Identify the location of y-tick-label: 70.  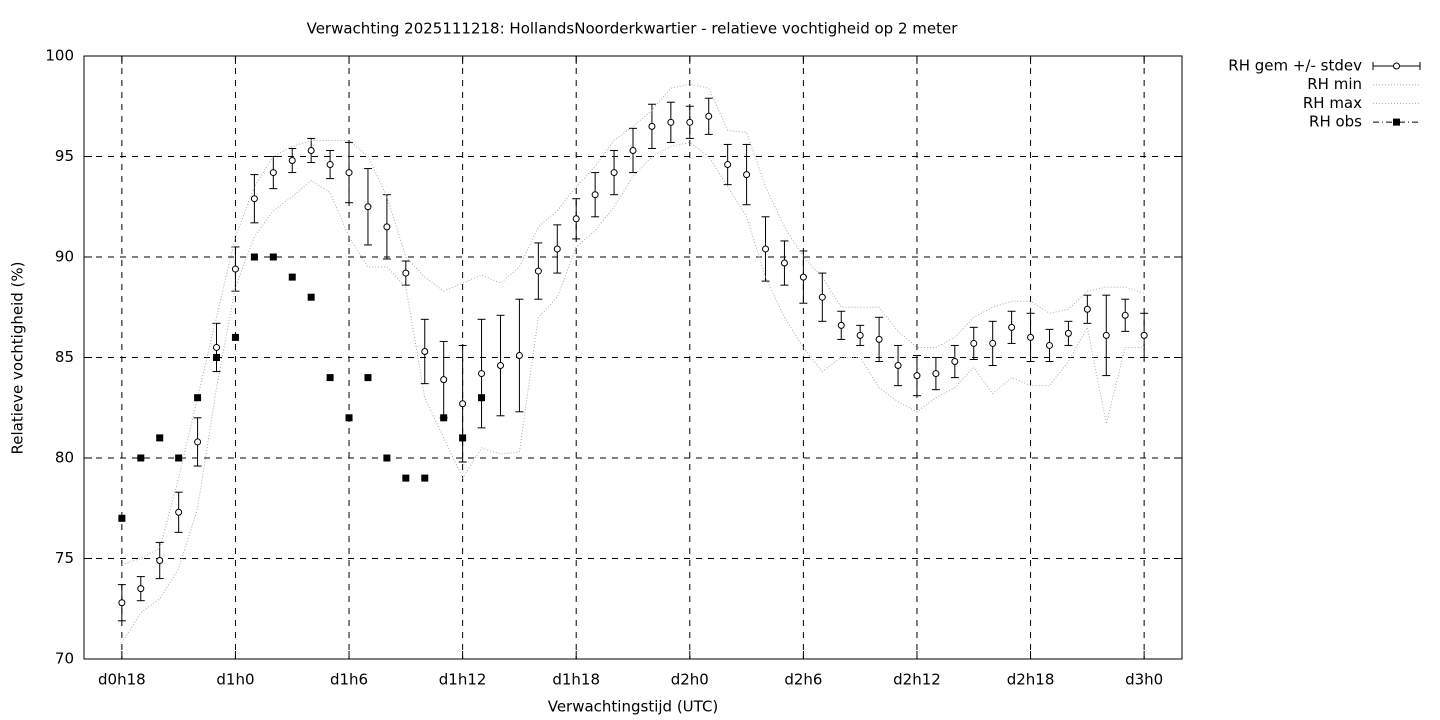
(64, 659).